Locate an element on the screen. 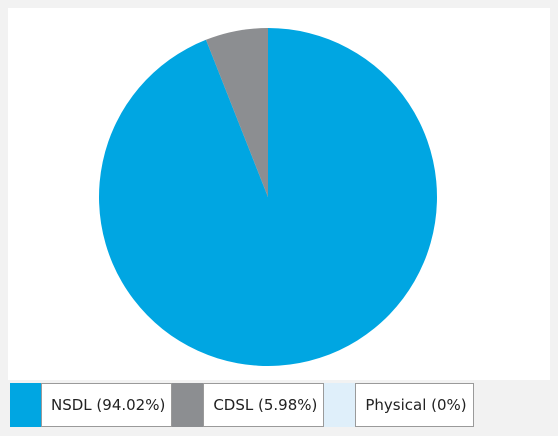 The height and width of the screenshot is (436, 558). legend-item: CDSL (5.98%) is located at coordinates (248, 405).